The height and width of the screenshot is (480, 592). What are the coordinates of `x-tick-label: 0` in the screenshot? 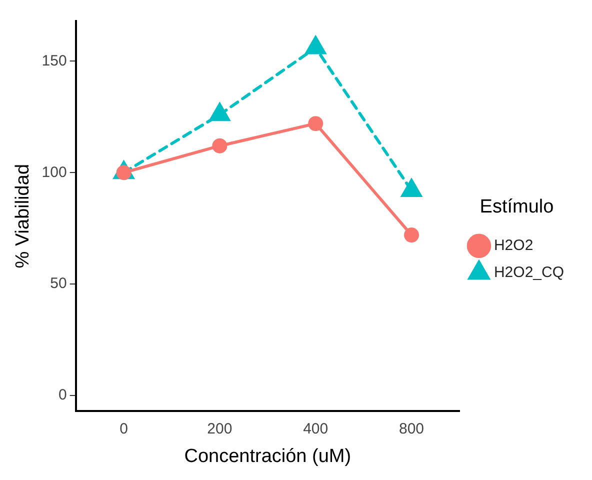 It's located at (124, 429).